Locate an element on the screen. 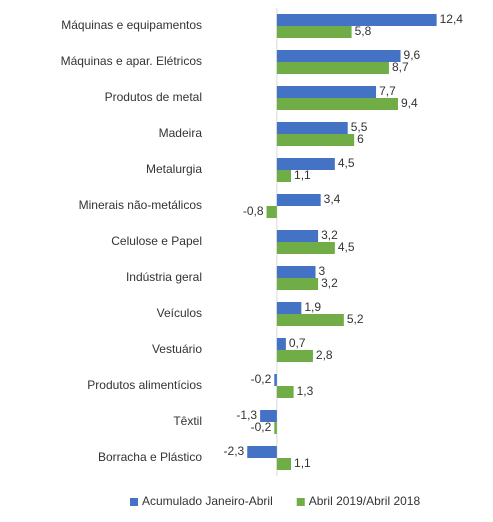 This screenshot has width=493, height=522. category-label: Veículos is located at coordinates (179, 313).